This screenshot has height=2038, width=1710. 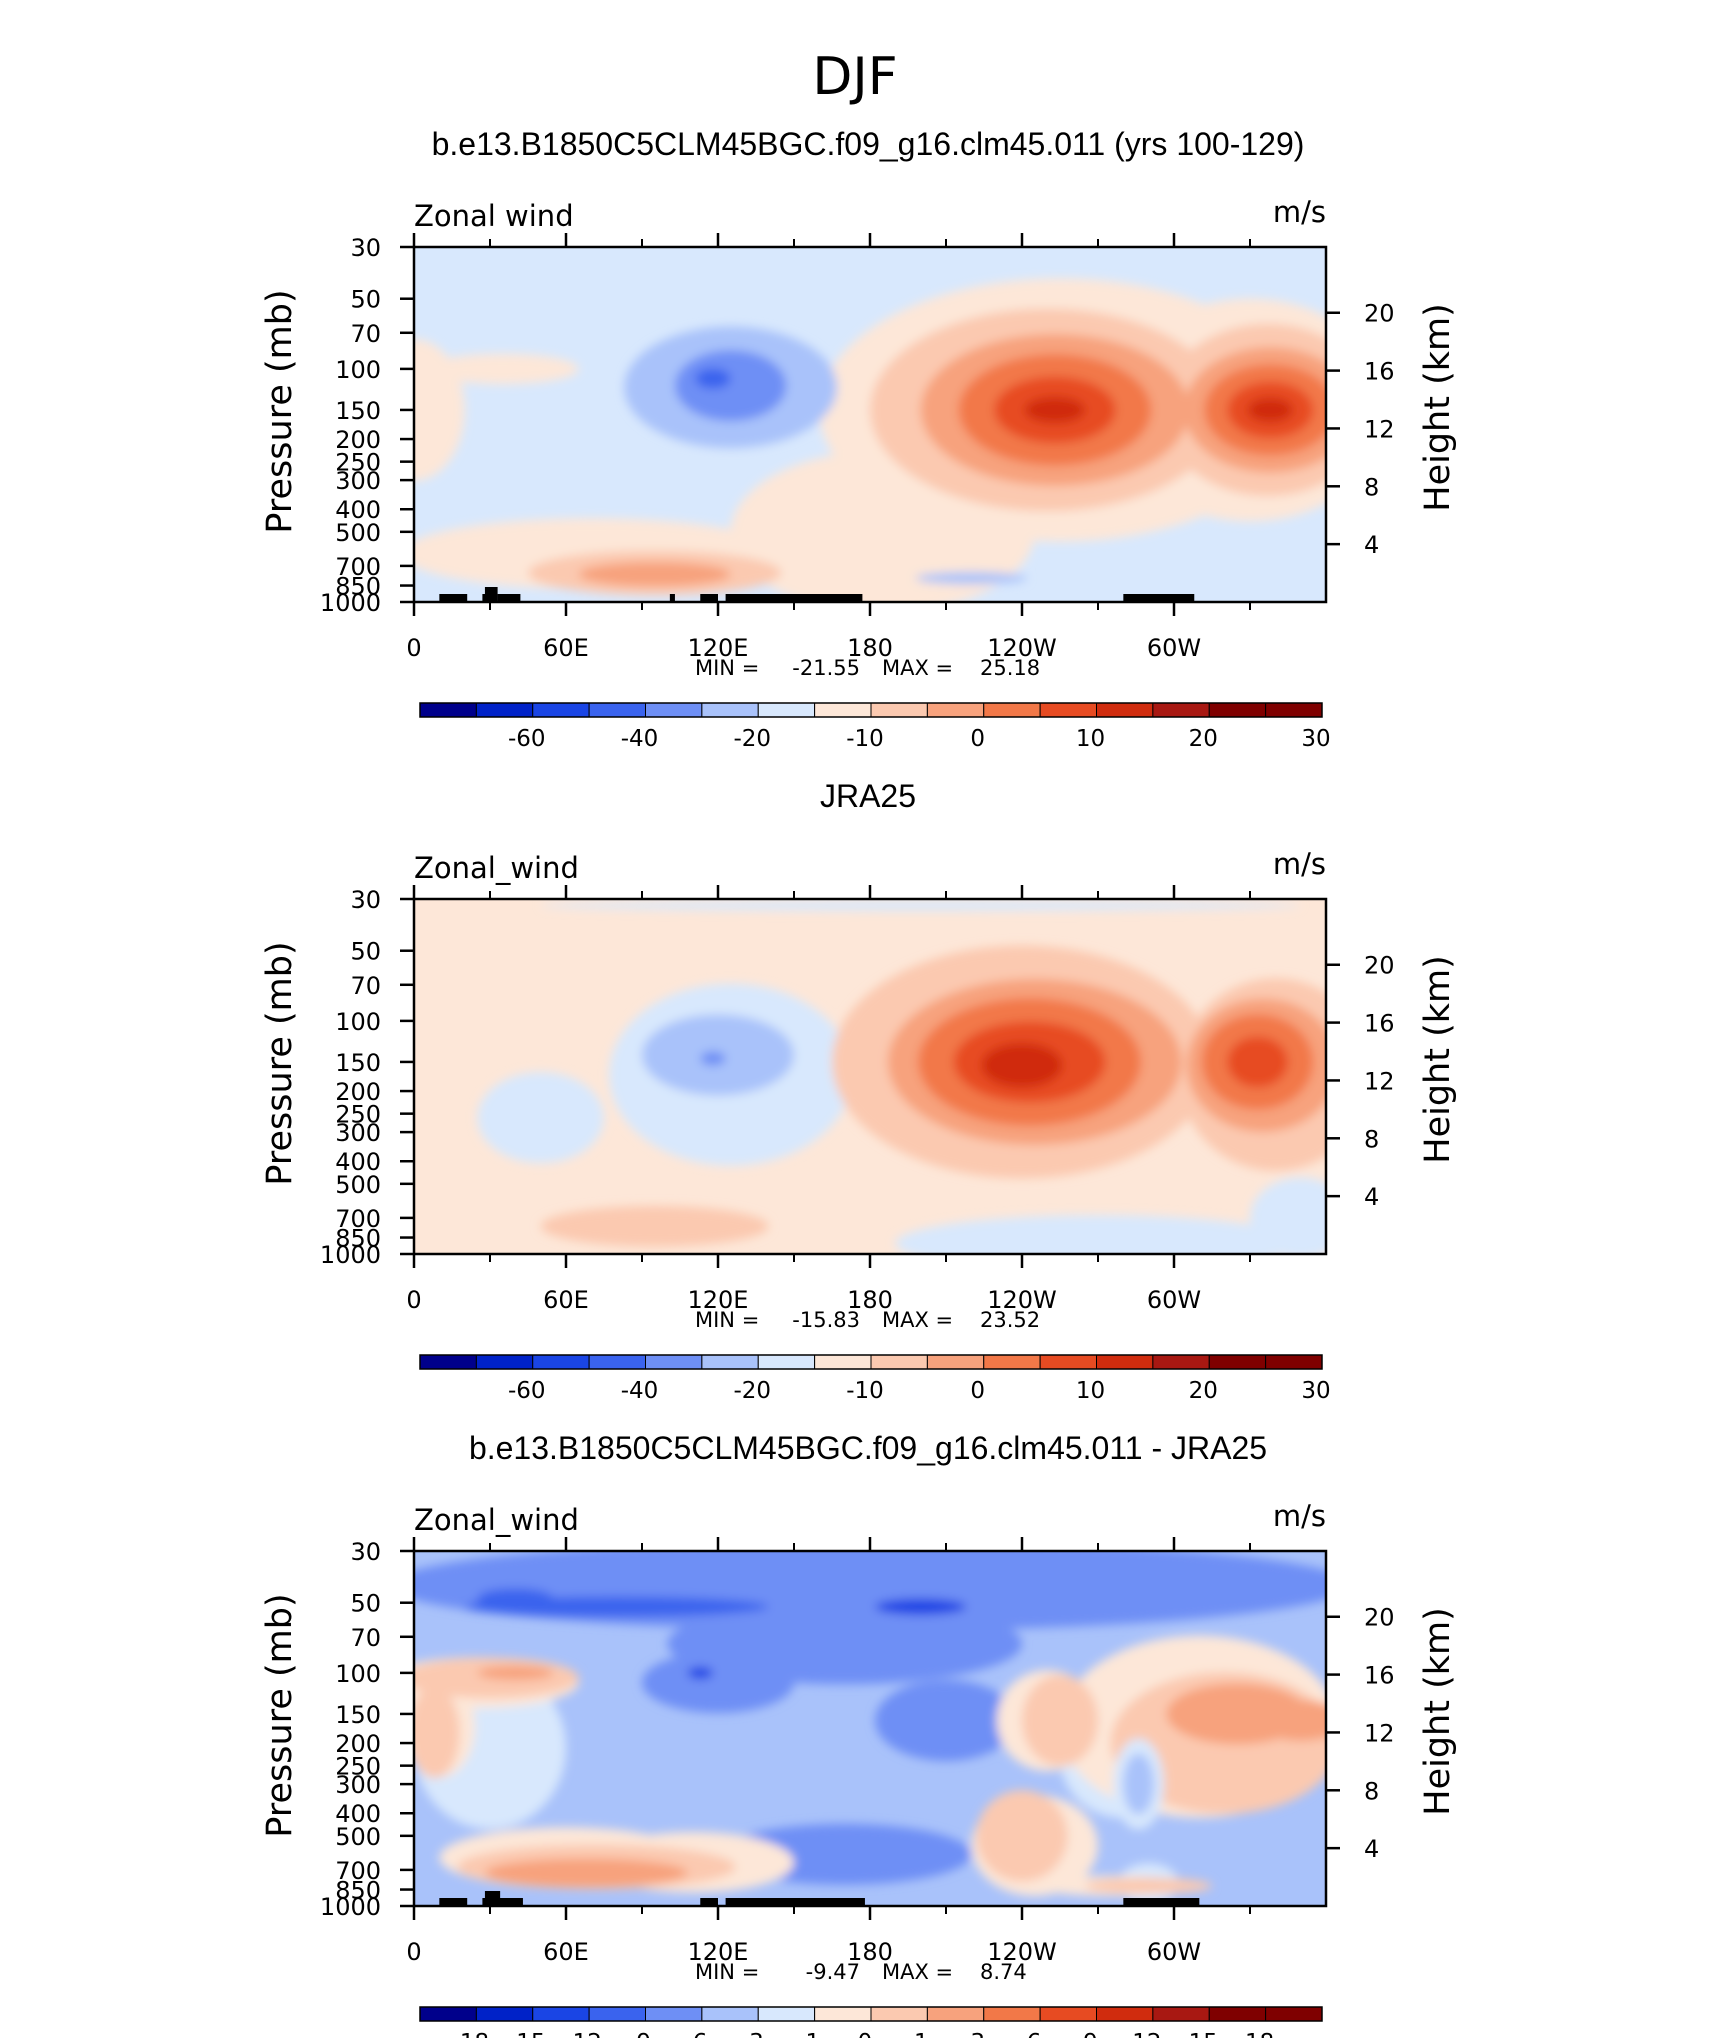 What do you see at coordinates (977, 739) in the screenshot?
I see `colorbar-label: 0` at bounding box center [977, 739].